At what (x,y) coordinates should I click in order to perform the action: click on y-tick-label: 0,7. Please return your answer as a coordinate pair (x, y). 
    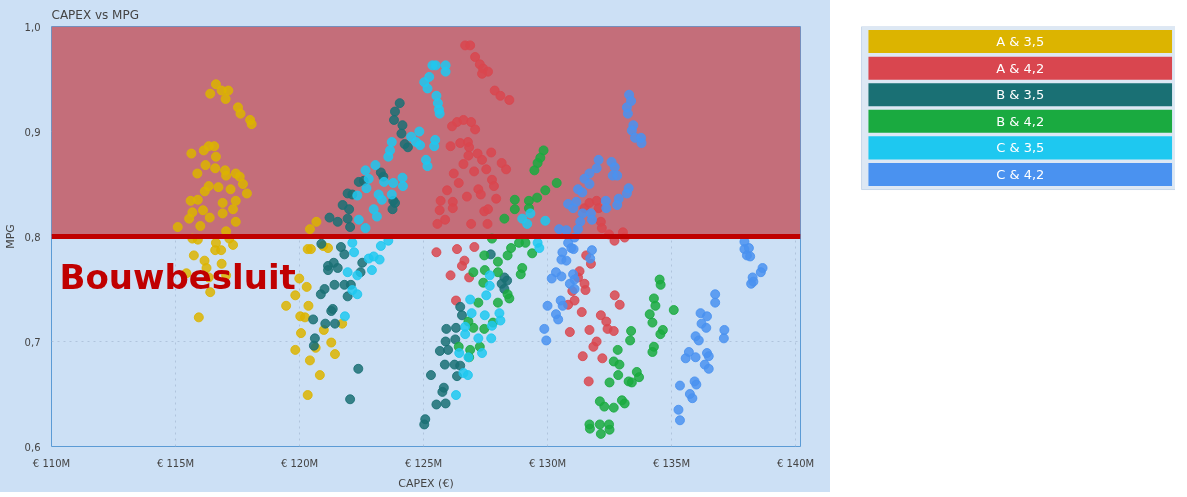
    Looking at the image, I should click on (32, 342).